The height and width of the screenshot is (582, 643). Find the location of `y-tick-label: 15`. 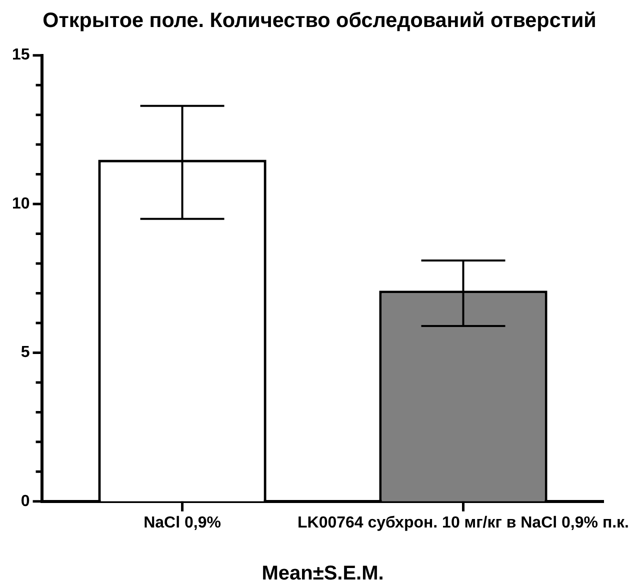

y-tick-label: 15 is located at coordinates (21, 55).